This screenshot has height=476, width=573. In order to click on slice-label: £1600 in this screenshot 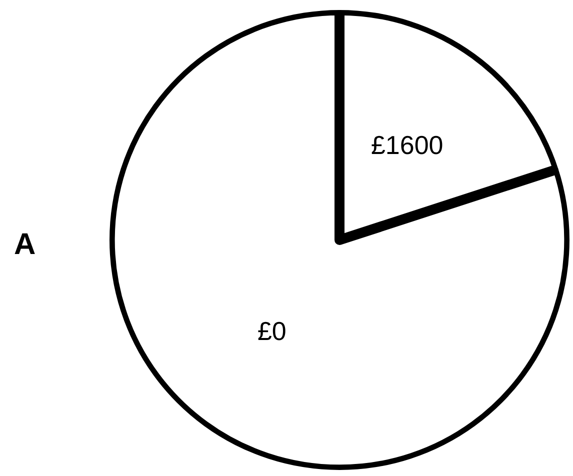, I will do `click(407, 145)`.